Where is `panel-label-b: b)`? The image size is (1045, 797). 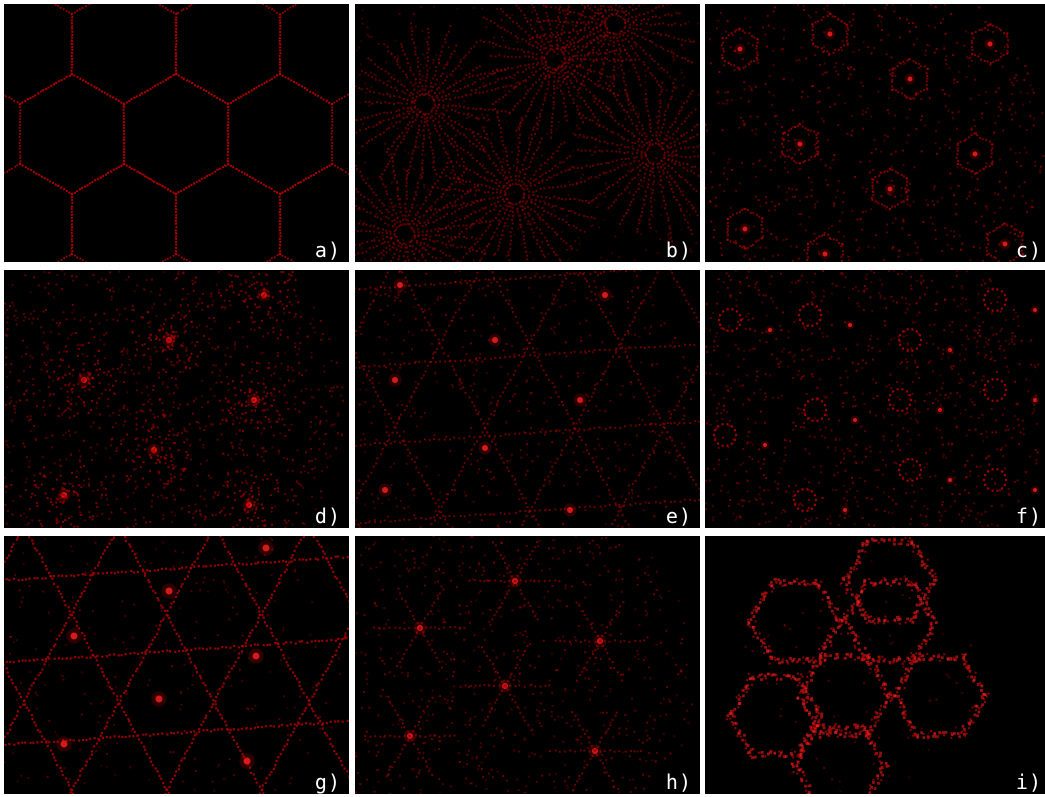
panel-label-b: b) is located at coordinates (678, 250).